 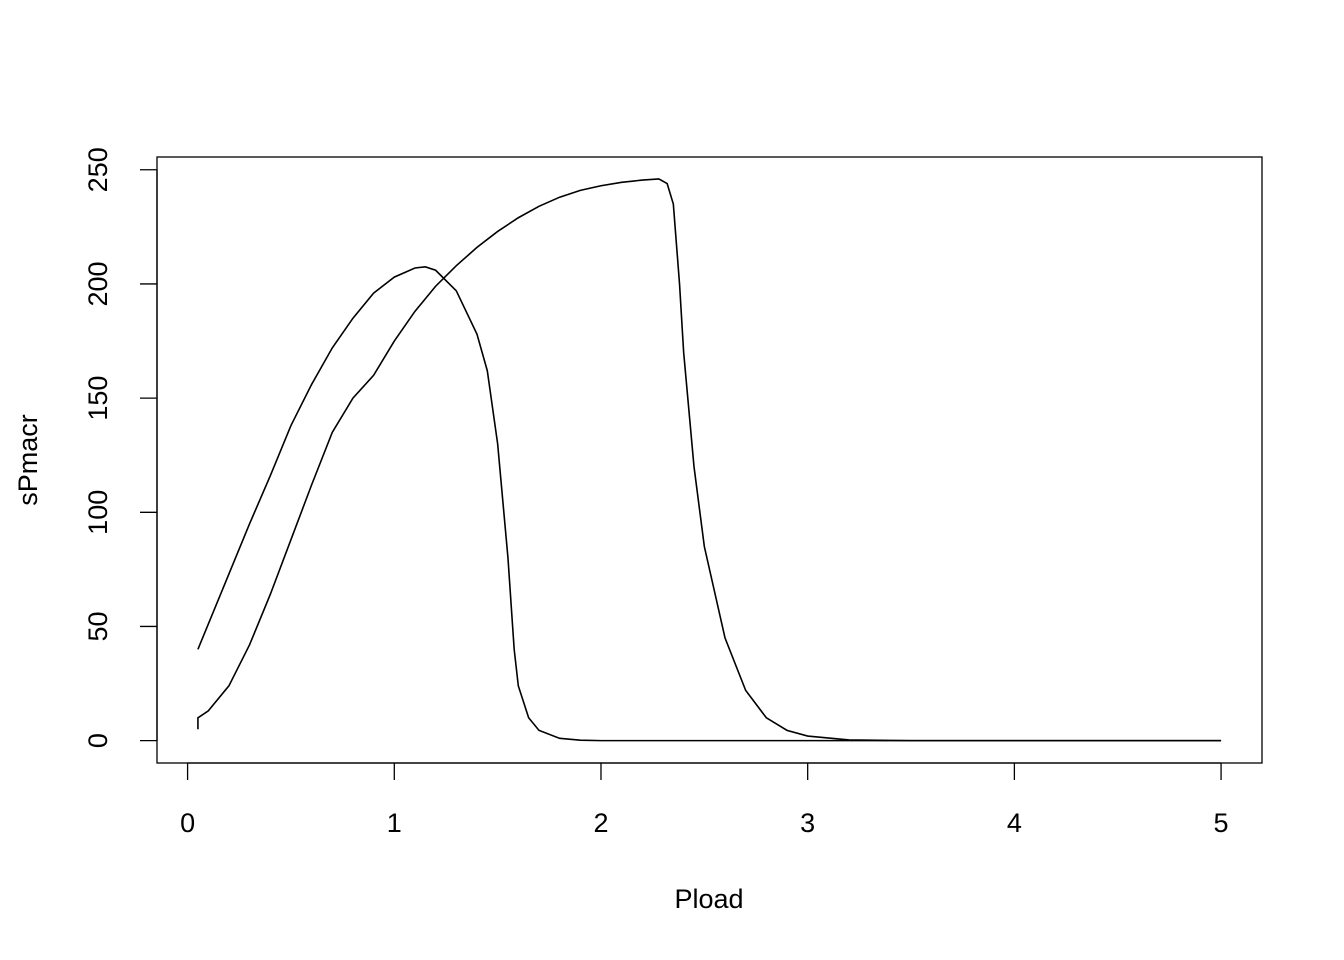 I want to click on x-tick-label: 2, so click(x=600, y=823).